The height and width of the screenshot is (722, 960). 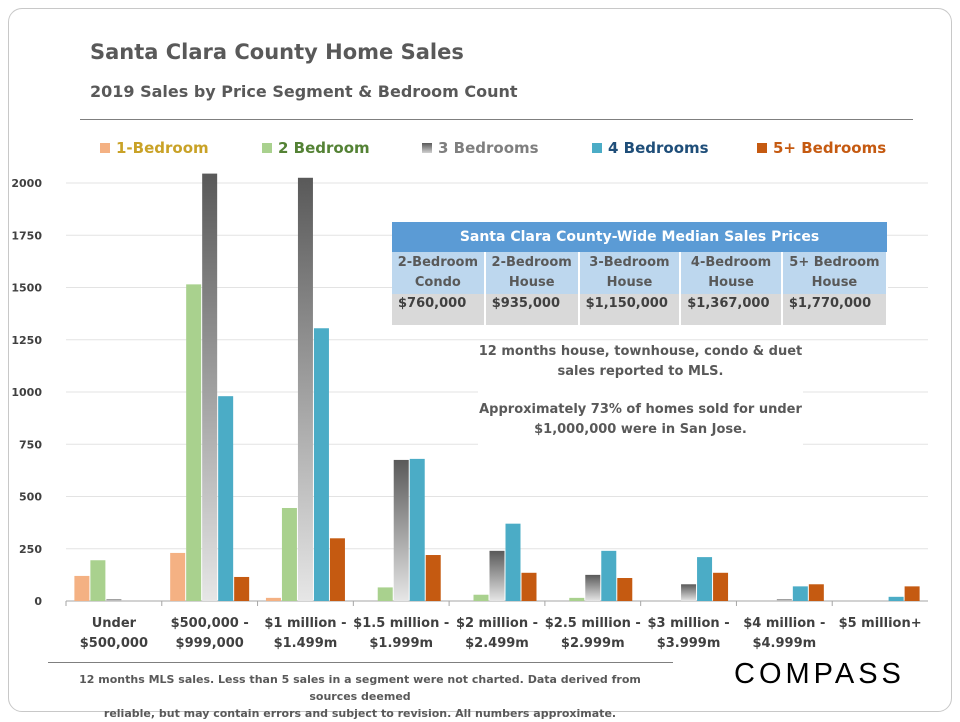 I want to click on legend-item: 2 Bedroom, so click(x=316, y=148).